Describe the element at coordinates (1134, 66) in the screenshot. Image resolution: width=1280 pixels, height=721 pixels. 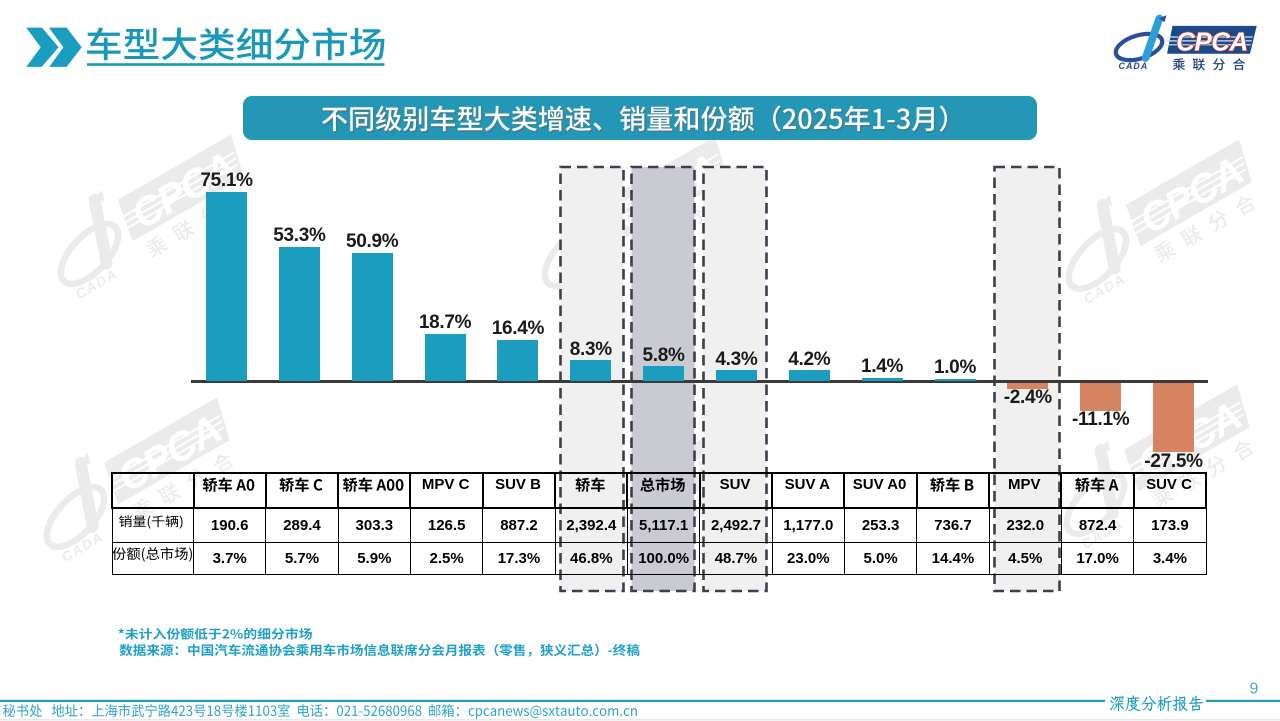
I see `svg-text: CADA` at that location.